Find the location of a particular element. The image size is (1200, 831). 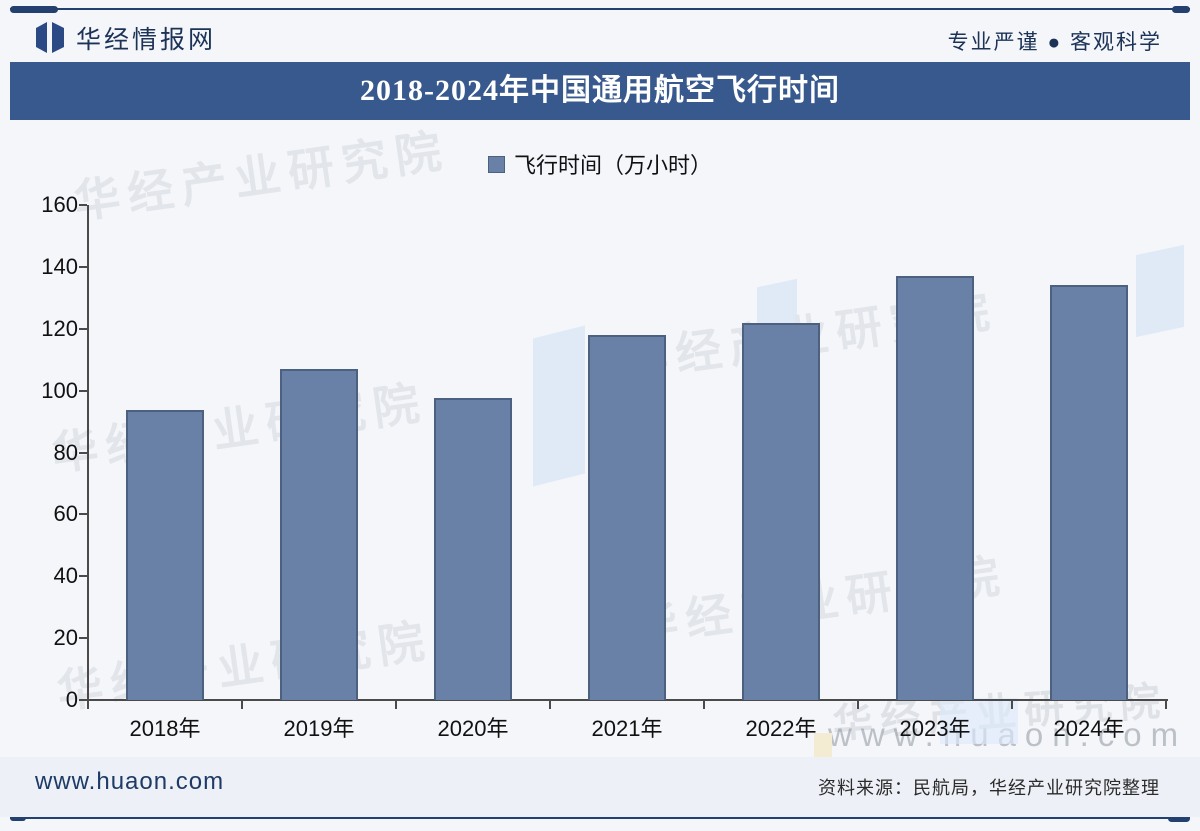

y-tick-label: 160 is located at coordinates (59, 204).